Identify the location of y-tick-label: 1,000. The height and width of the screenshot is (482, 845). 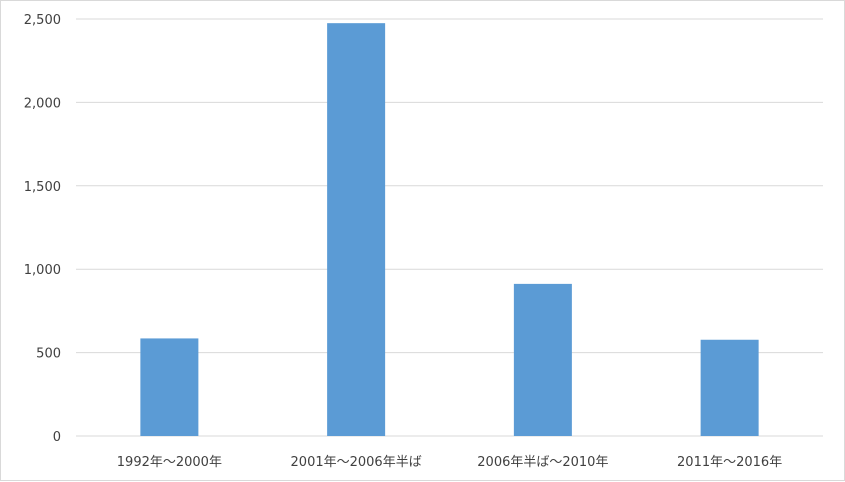
(42, 270).